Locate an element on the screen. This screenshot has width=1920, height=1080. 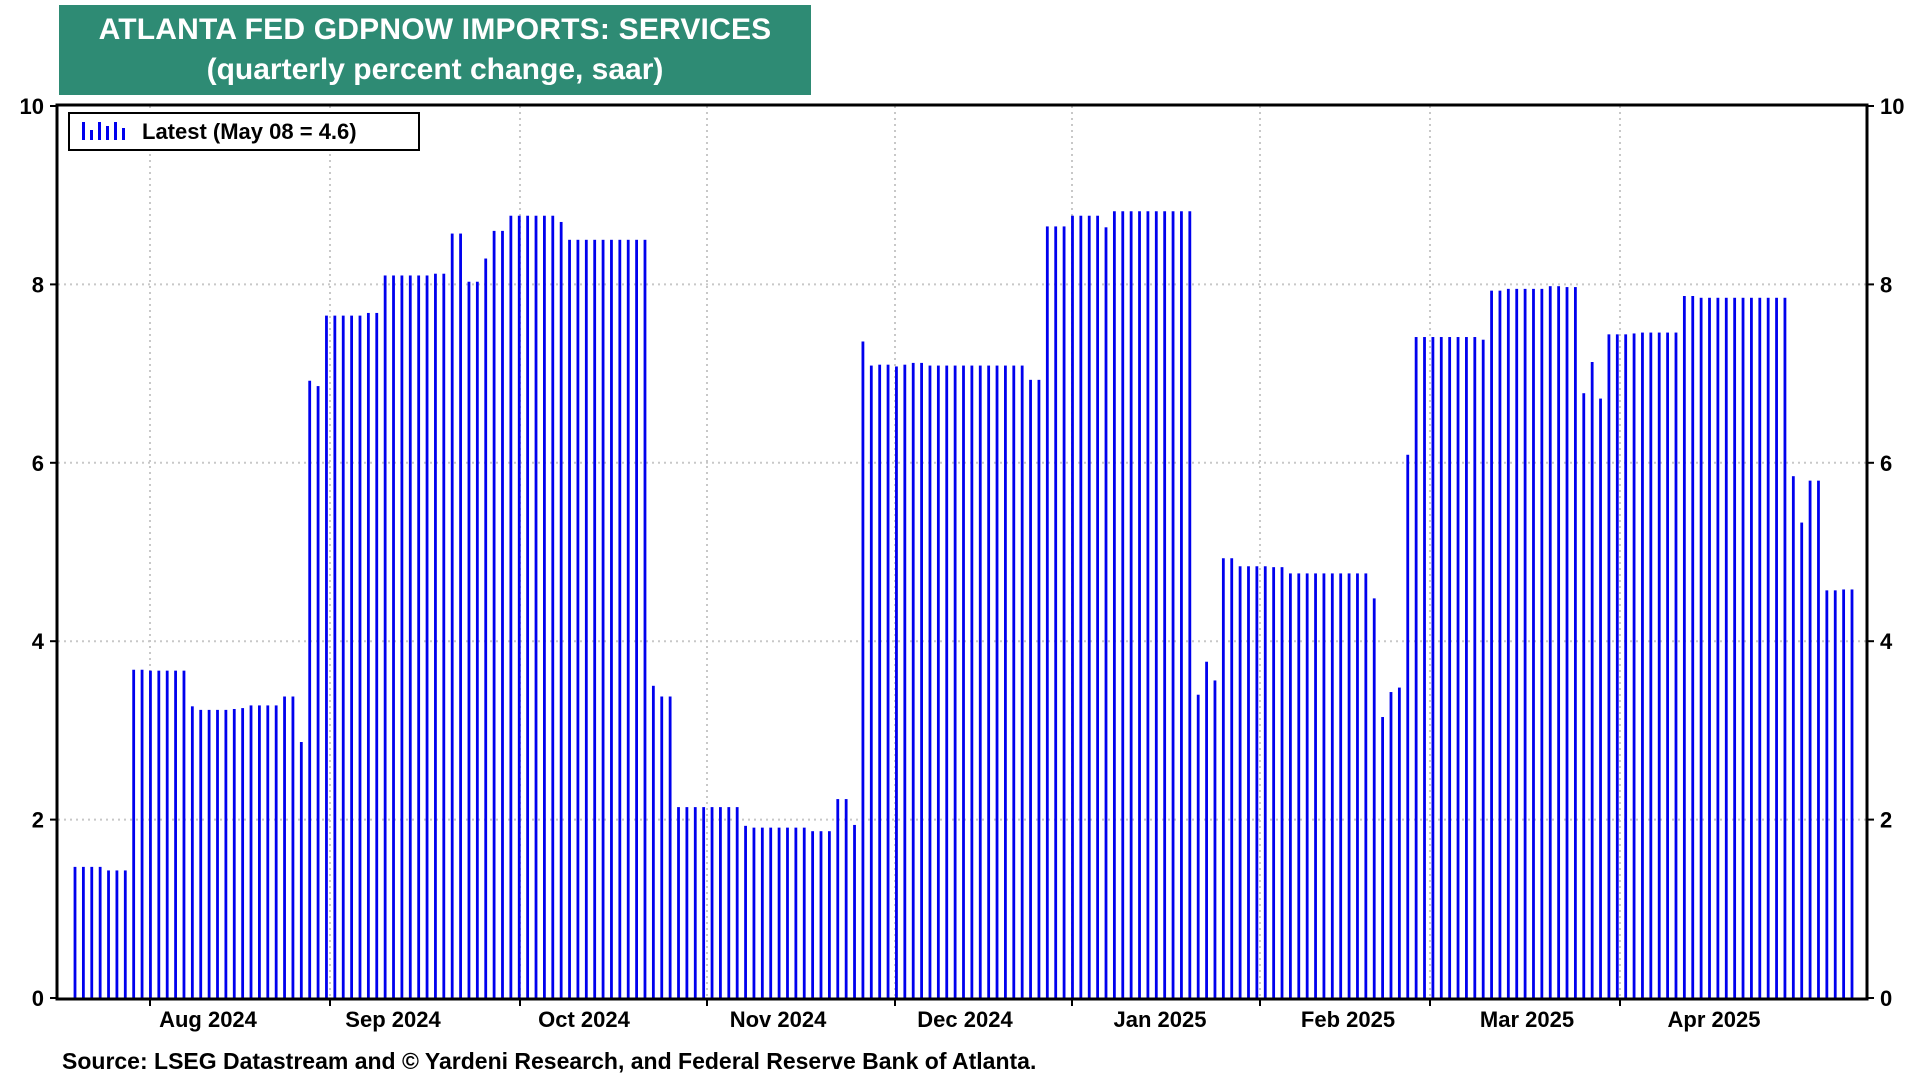
x-tick-label: Aug 2024 is located at coordinates (208, 1019).